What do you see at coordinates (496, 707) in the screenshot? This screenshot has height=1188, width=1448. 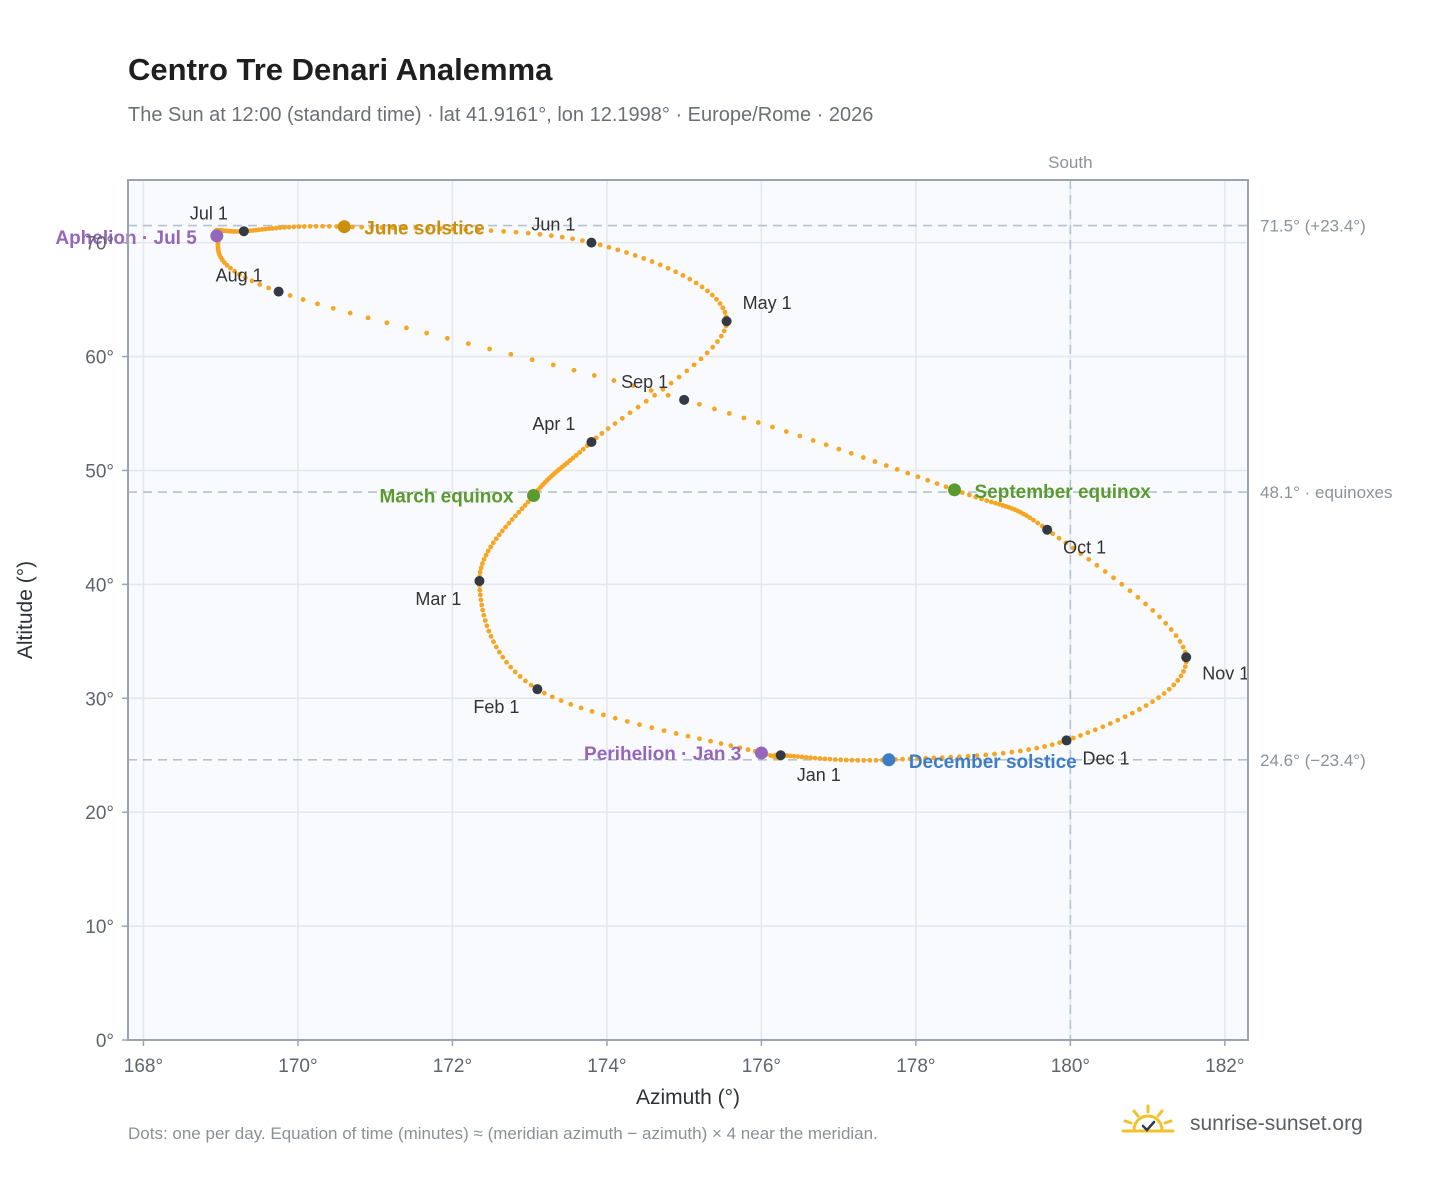 I see `month-label: Feb 1` at bounding box center [496, 707].